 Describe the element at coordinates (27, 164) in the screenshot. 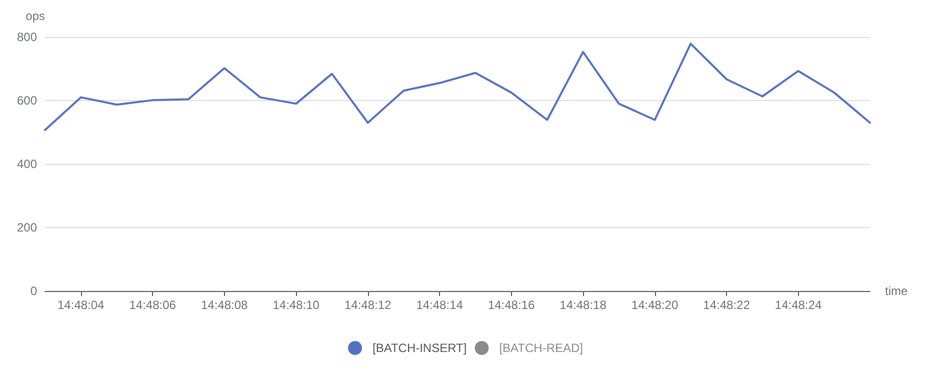

I see `y-tick-label: 400` at that location.